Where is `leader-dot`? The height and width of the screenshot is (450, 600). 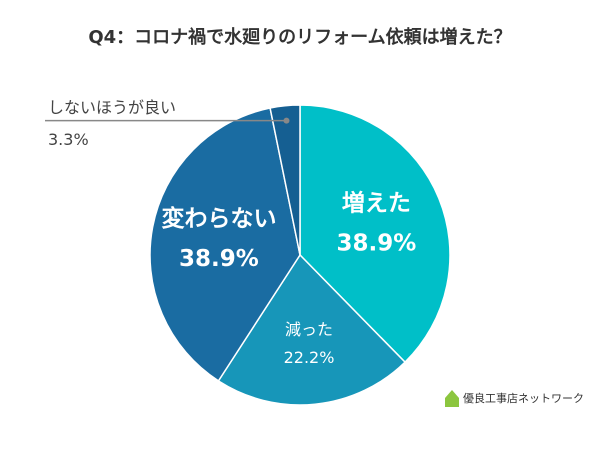
leader-dot is located at coordinates (286, 120).